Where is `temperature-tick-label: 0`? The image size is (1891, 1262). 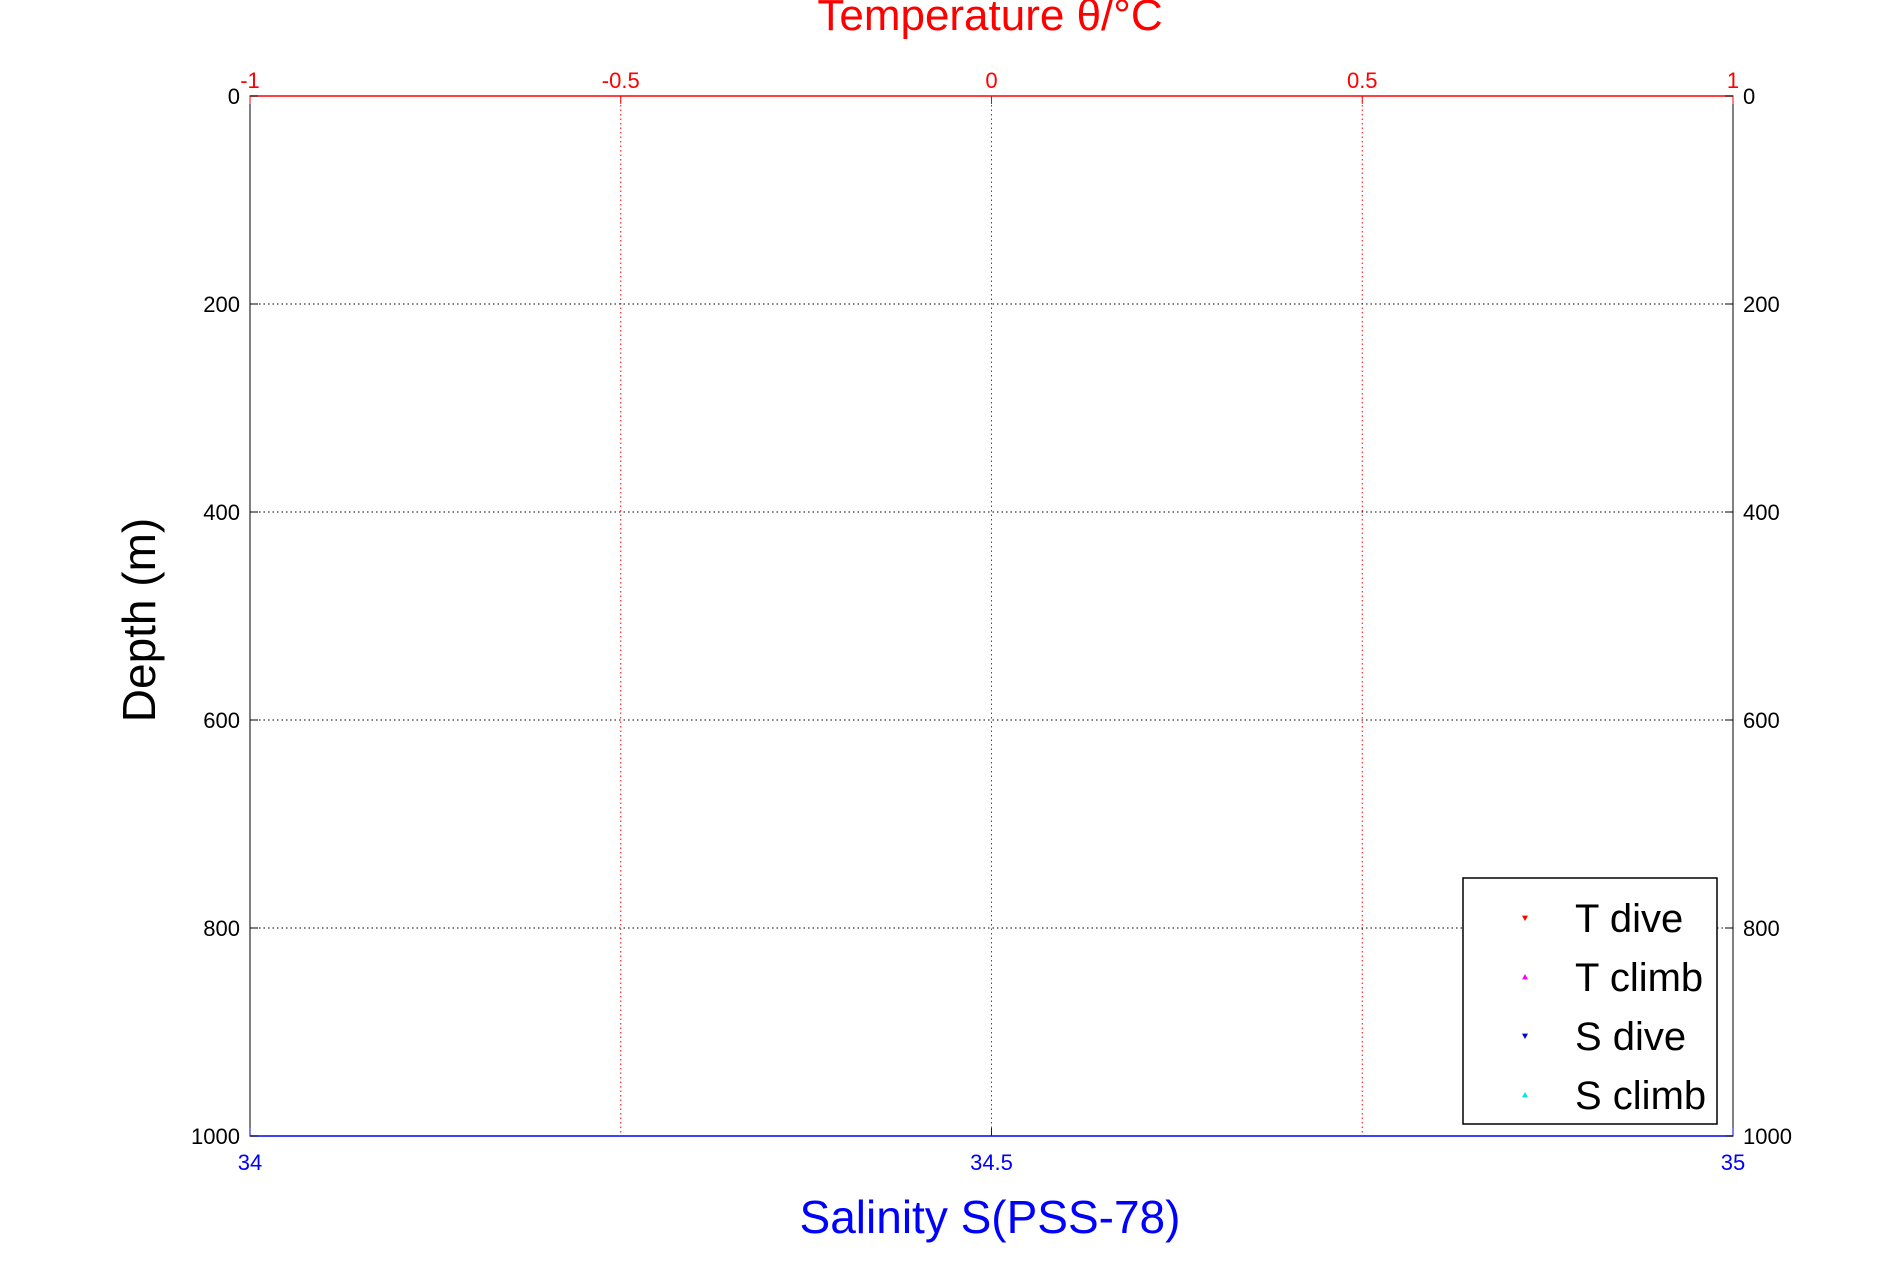 temperature-tick-label: 0 is located at coordinates (991, 80).